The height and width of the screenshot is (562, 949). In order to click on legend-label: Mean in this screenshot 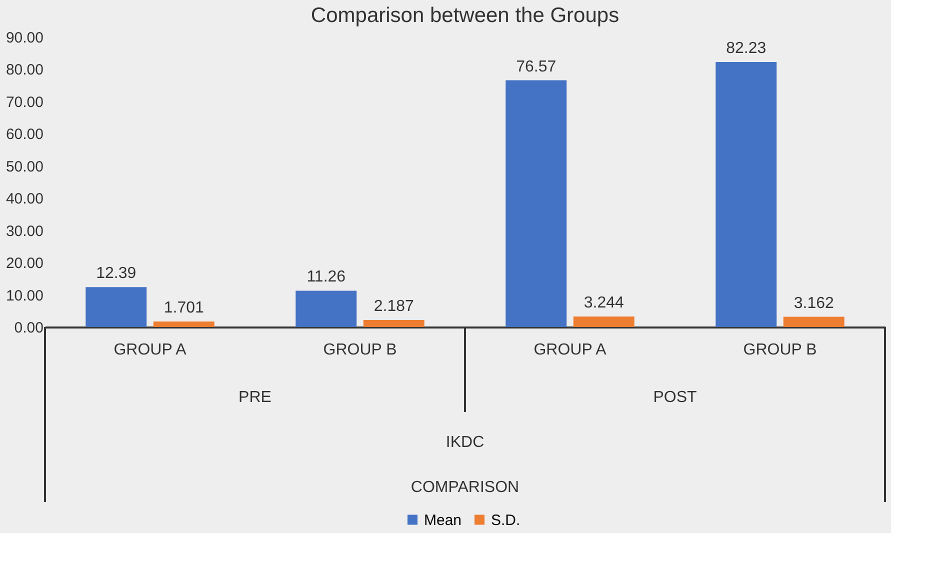, I will do `click(443, 520)`.